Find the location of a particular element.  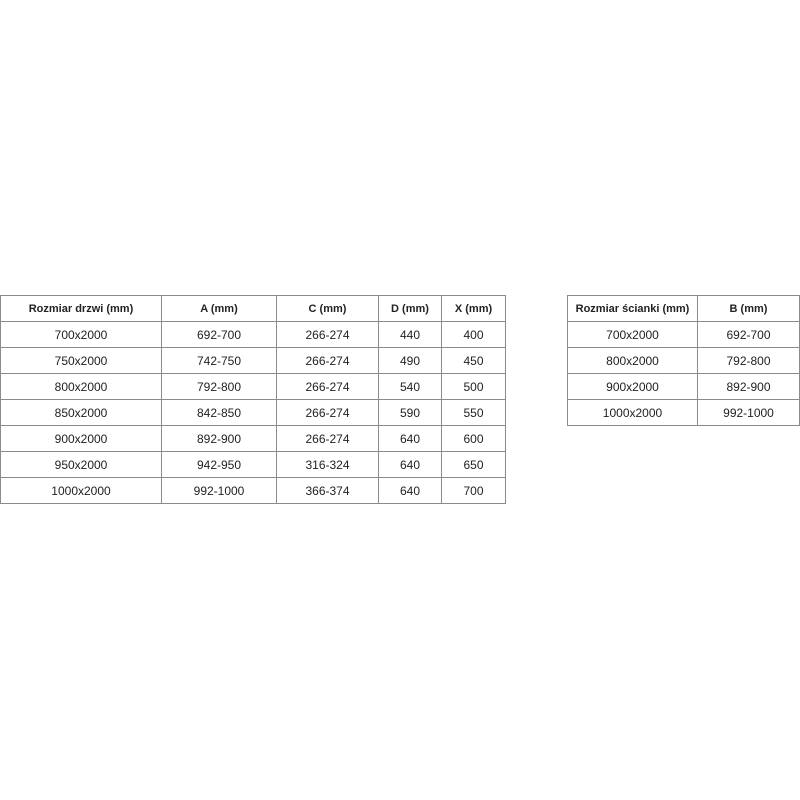

table-cell: 450 is located at coordinates (473, 360).